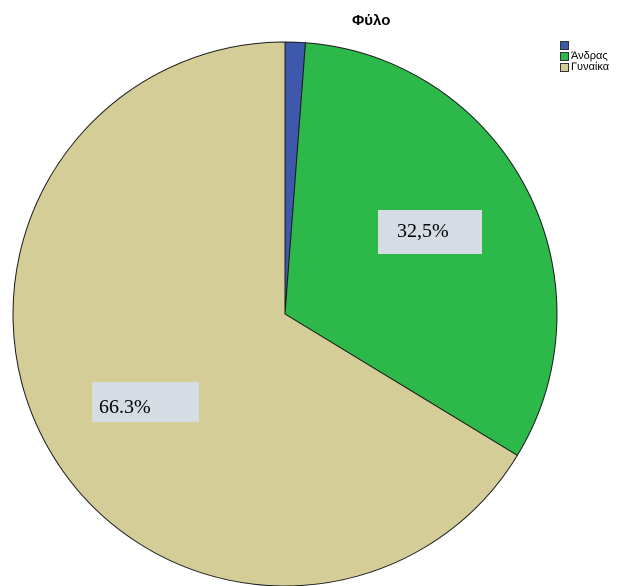 This screenshot has height=586, width=622. I want to click on legend-swatch-green, so click(564, 56).